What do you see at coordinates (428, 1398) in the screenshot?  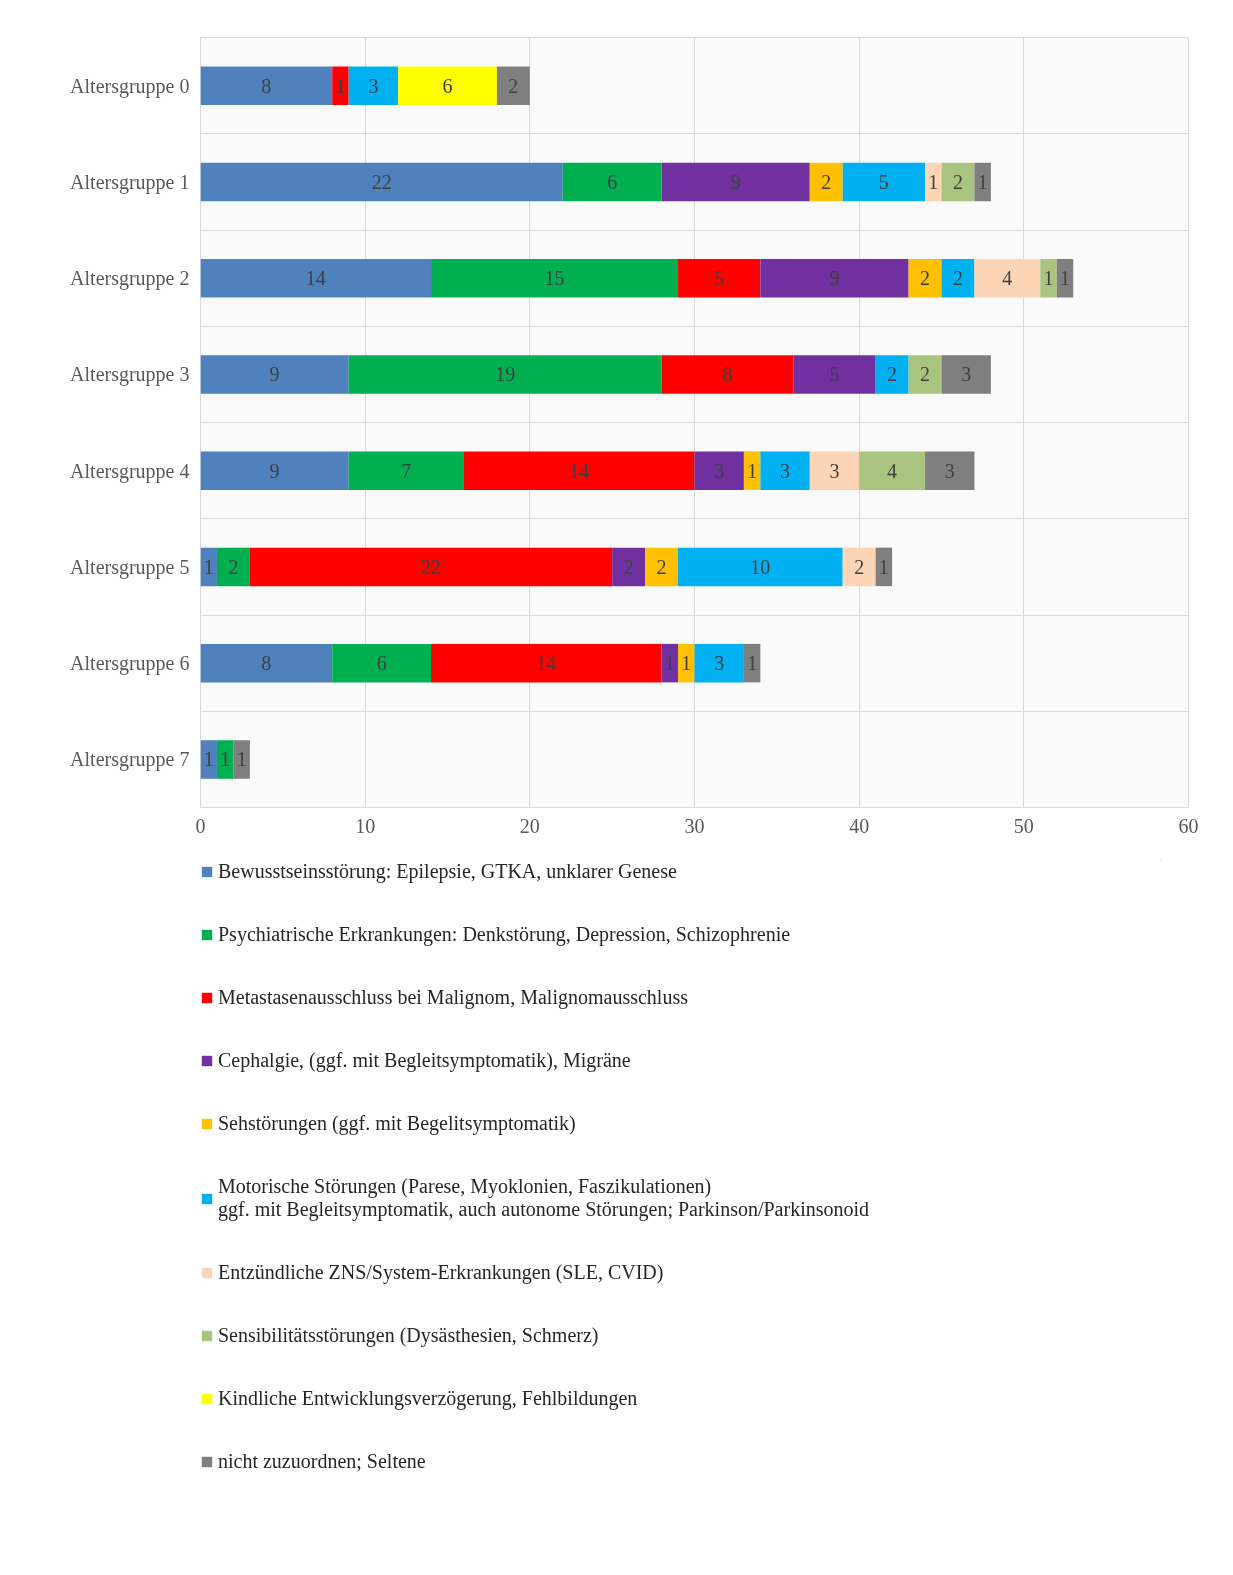 I see `legend-label: Kindliche Entwicklungsverzögerung, Fehlbildungen` at bounding box center [428, 1398].